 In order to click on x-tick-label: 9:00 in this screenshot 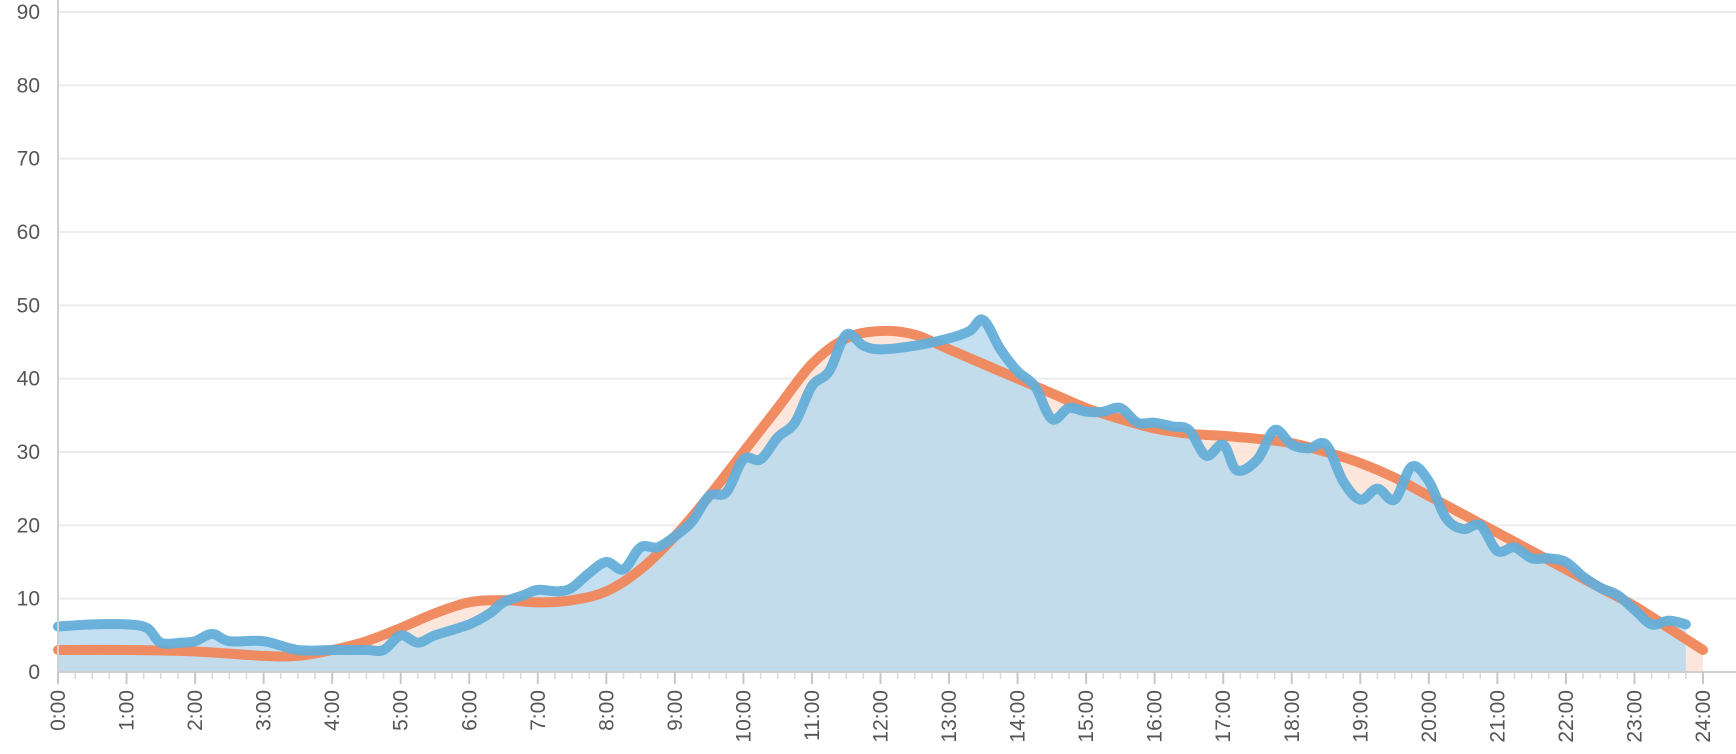, I will do `click(675, 710)`.